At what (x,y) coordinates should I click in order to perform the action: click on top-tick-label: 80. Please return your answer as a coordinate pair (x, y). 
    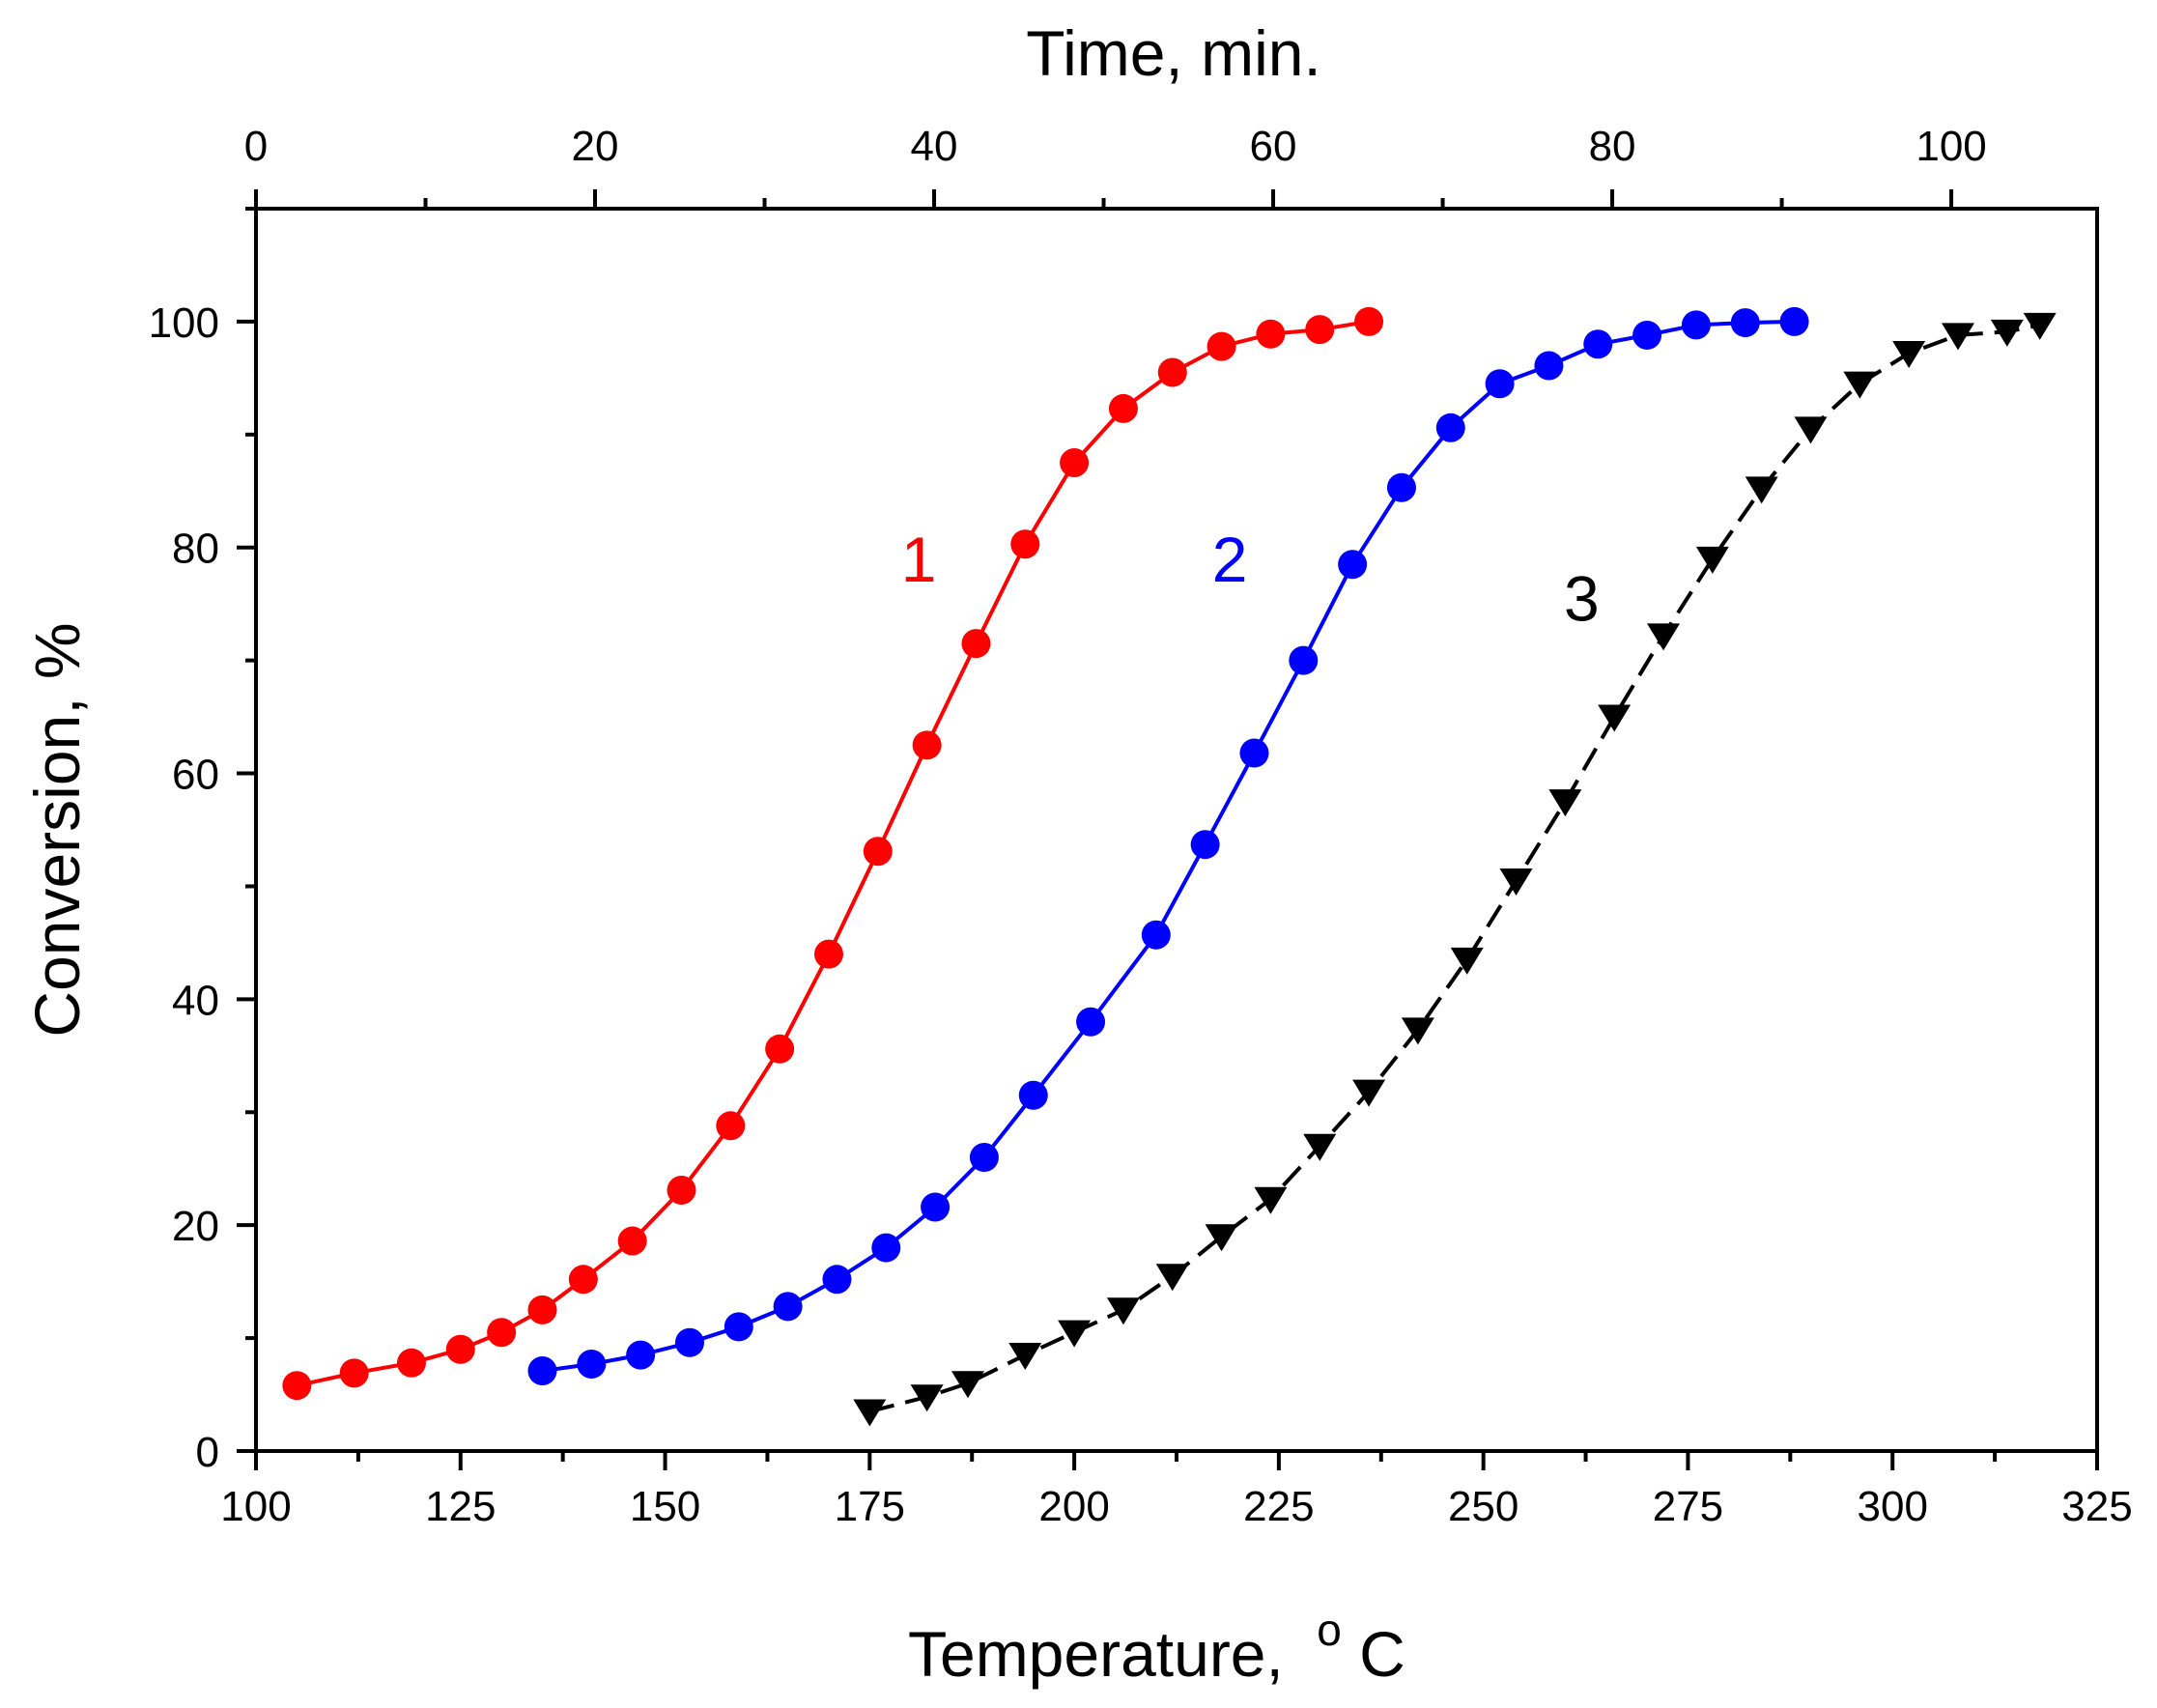
    Looking at the image, I should click on (1612, 147).